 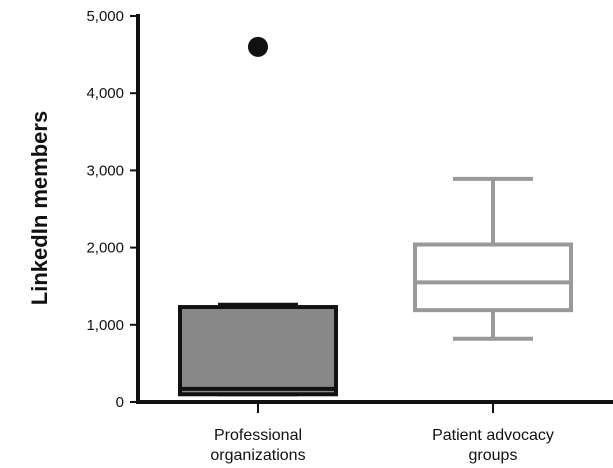 What do you see at coordinates (493, 435) in the screenshot?
I see `x-category-label: Patient advocacy` at bounding box center [493, 435].